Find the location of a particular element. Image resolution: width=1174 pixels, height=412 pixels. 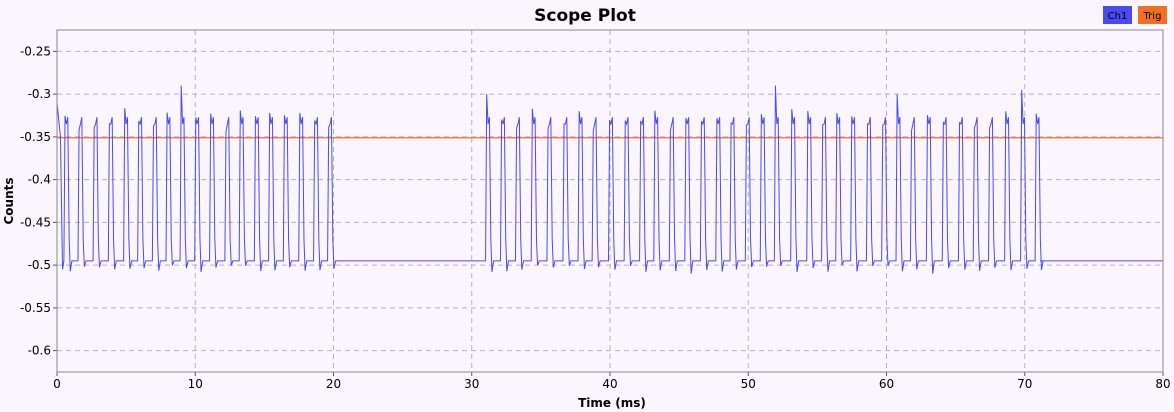

x-tick-label: 70 is located at coordinates (1024, 384).